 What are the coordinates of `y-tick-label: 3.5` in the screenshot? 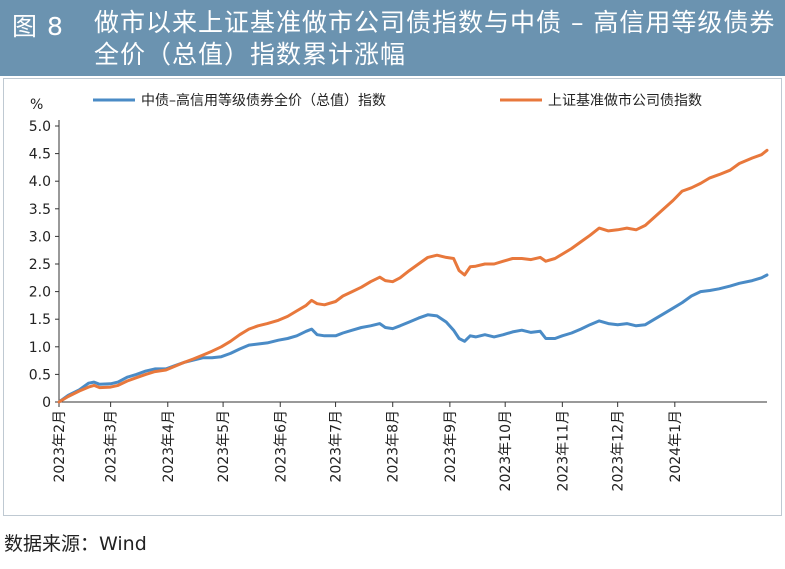 It's located at (40, 210).